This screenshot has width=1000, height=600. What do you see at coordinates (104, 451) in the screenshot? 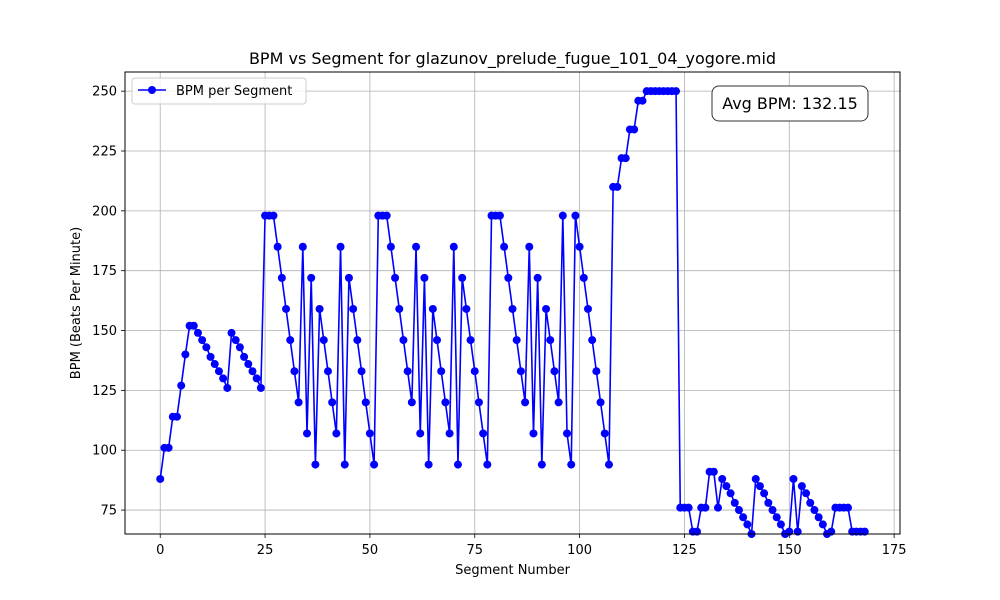
I see `y-tick-label: 100` at bounding box center [104, 451].